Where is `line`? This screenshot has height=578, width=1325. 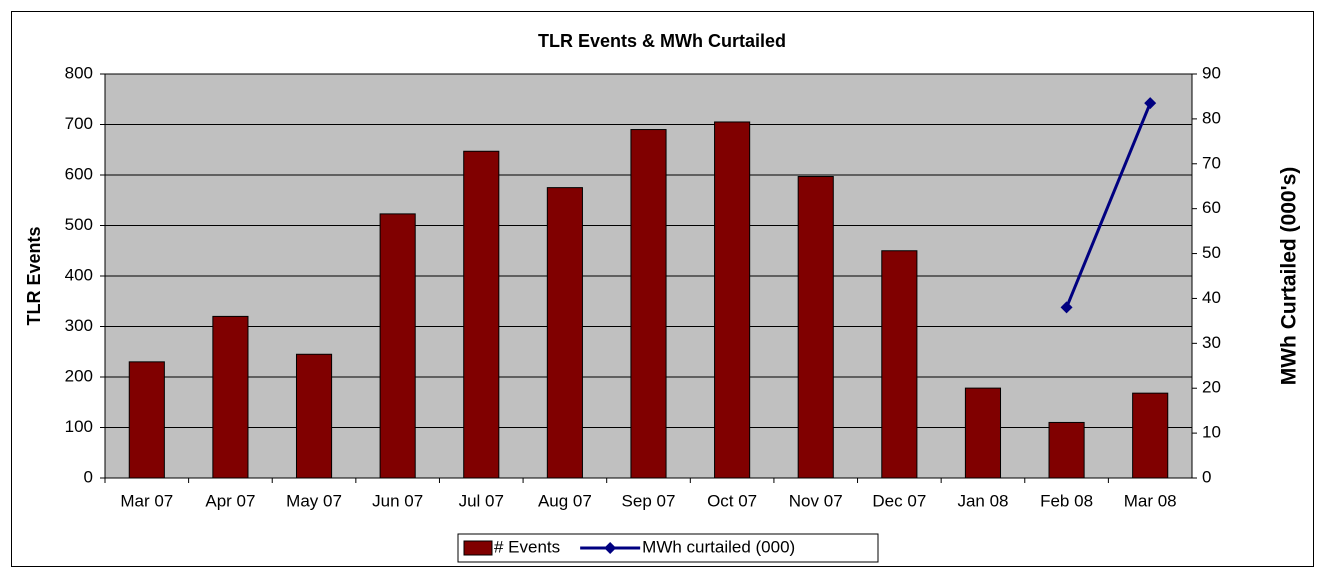
line is located at coordinates (1108, 205).